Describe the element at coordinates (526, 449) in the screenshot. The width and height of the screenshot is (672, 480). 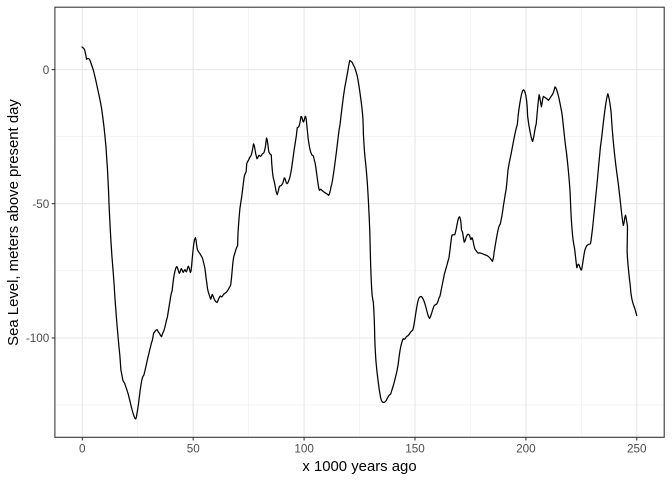
I see `svg-text: 200` at that location.